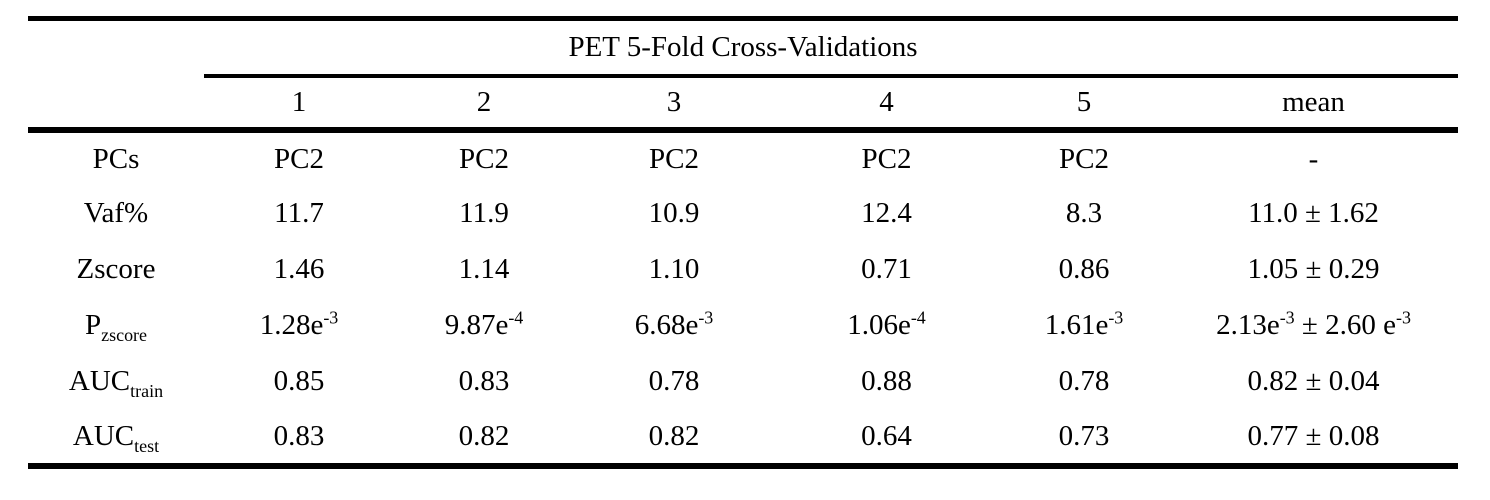 The width and height of the screenshot is (1490, 500). What do you see at coordinates (1313, 158) in the screenshot?
I see `cell-mean: -` at bounding box center [1313, 158].